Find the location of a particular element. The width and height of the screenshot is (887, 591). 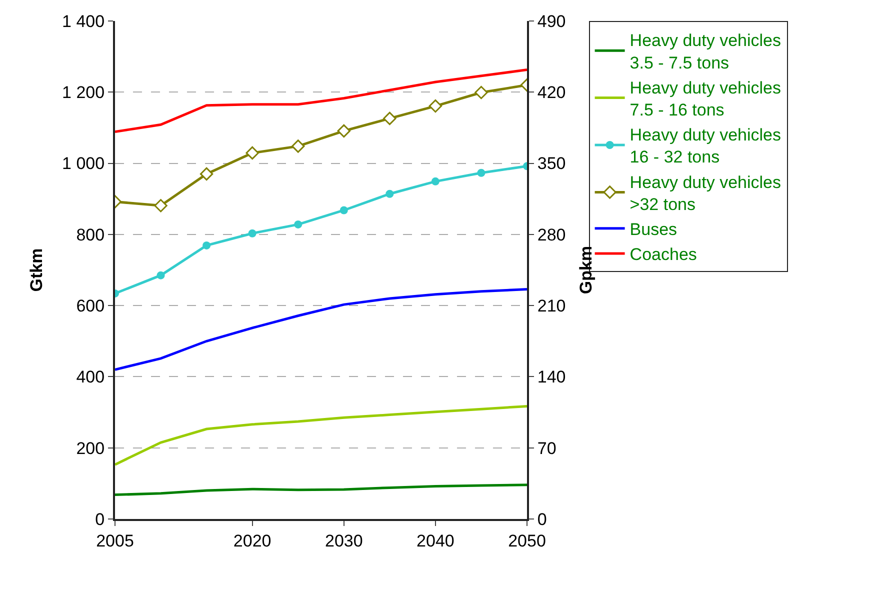

y-tick-label: 0 is located at coordinates (100, 519).